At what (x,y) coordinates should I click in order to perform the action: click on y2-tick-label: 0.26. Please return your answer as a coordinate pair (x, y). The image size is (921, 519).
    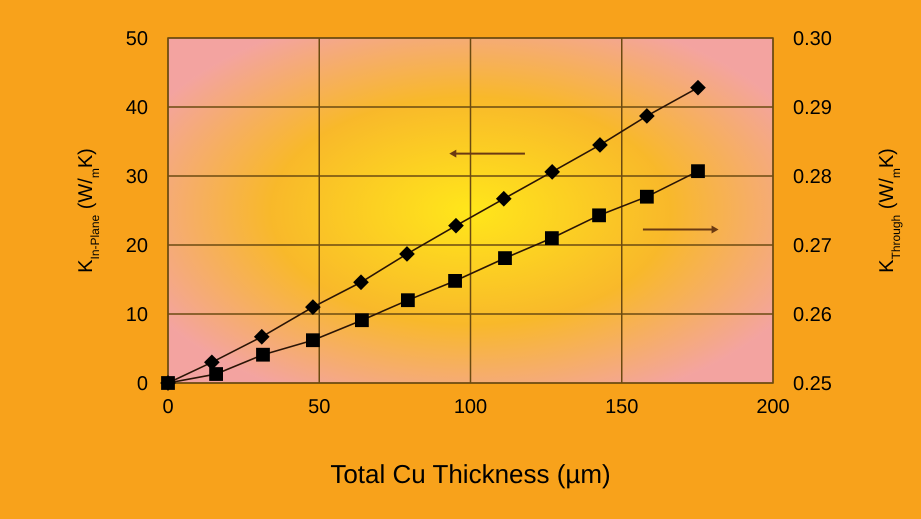
    Looking at the image, I should click on (812, 315).